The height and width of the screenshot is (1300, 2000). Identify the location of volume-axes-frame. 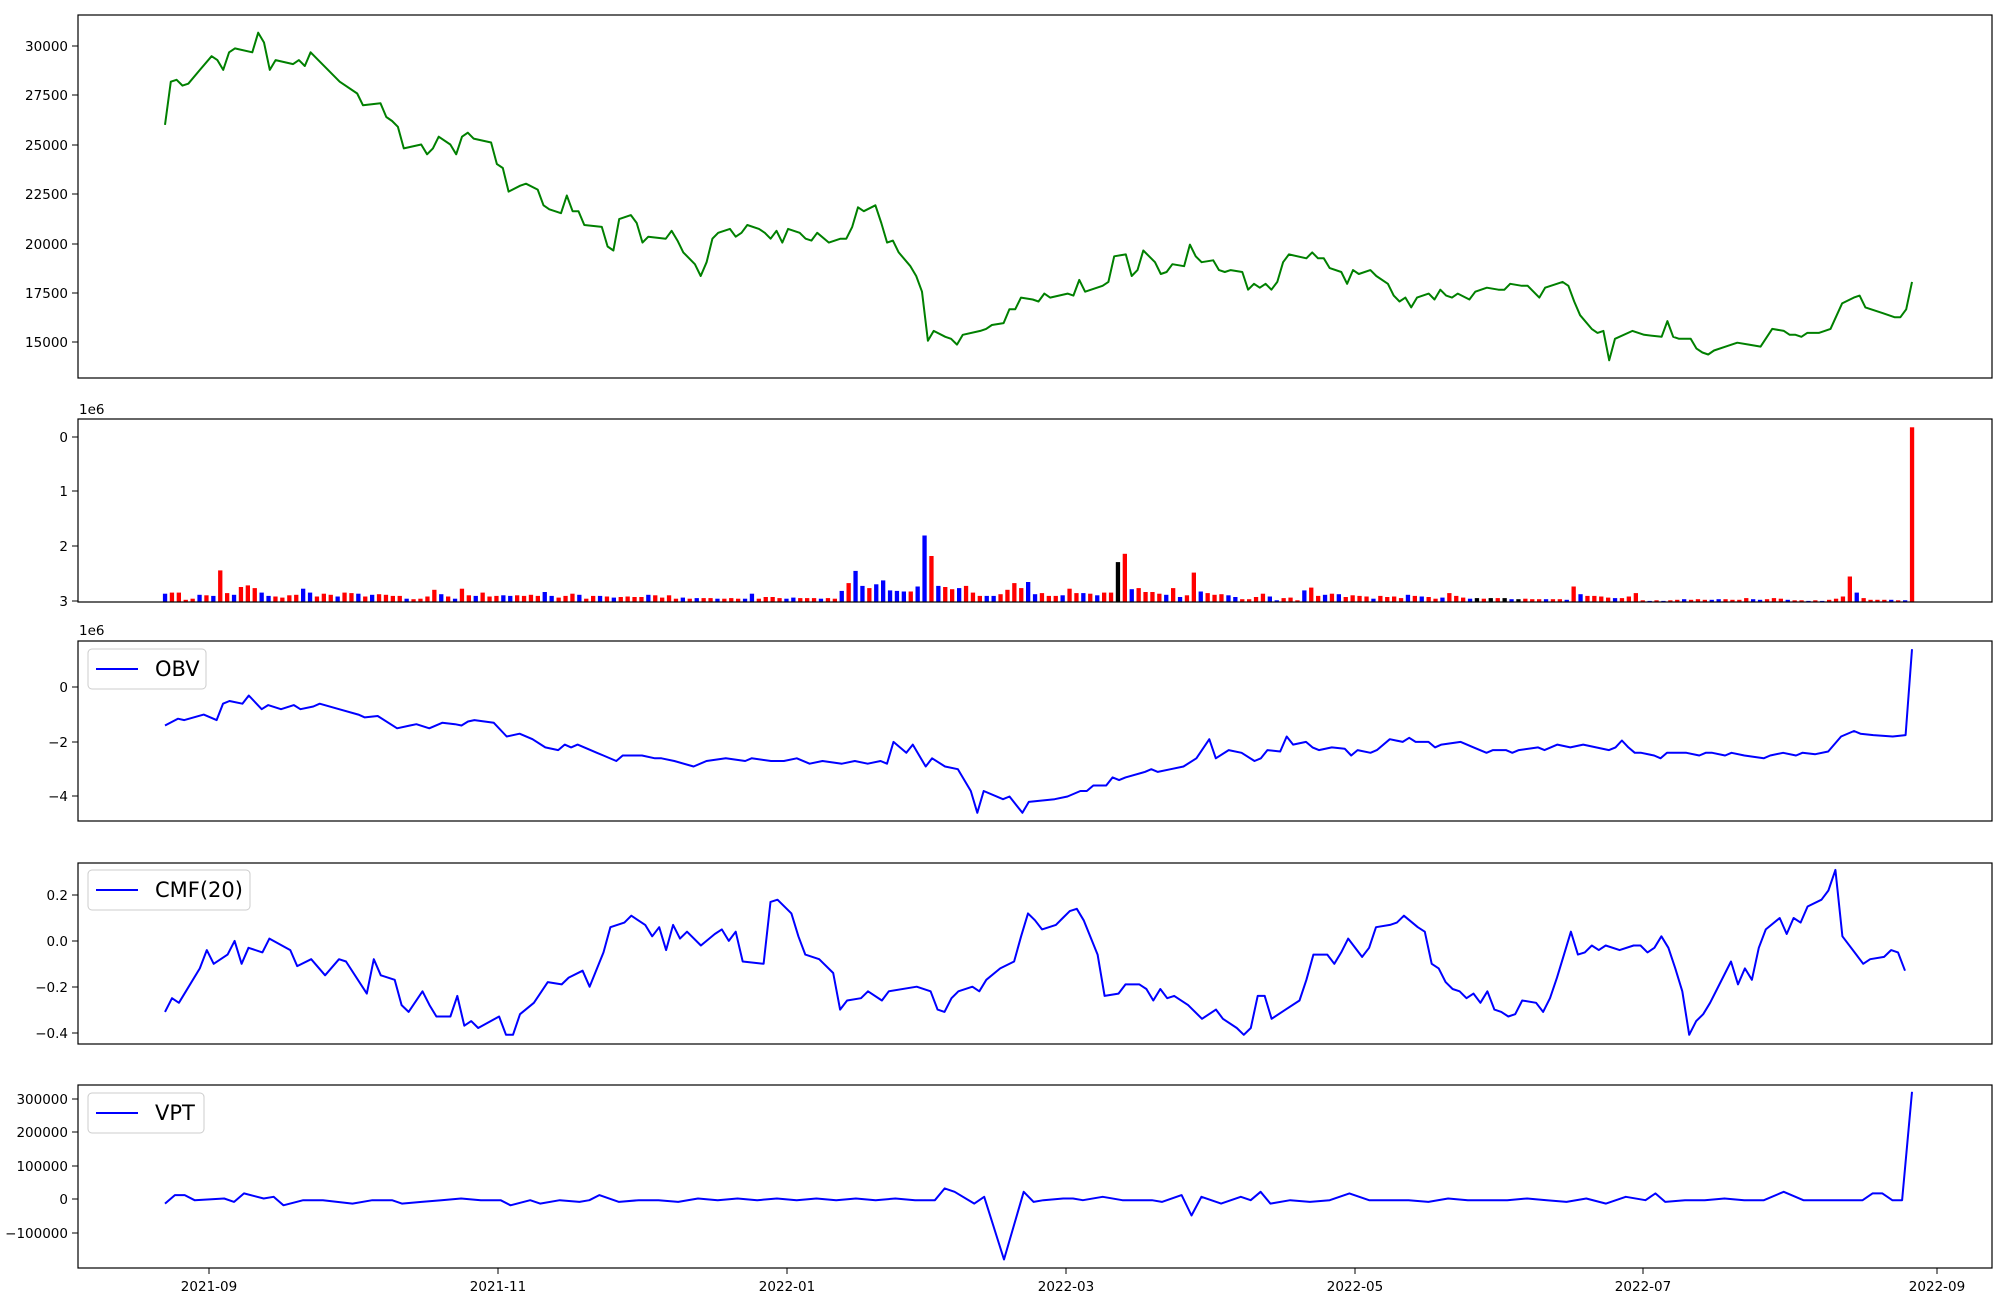
(1035, 510).